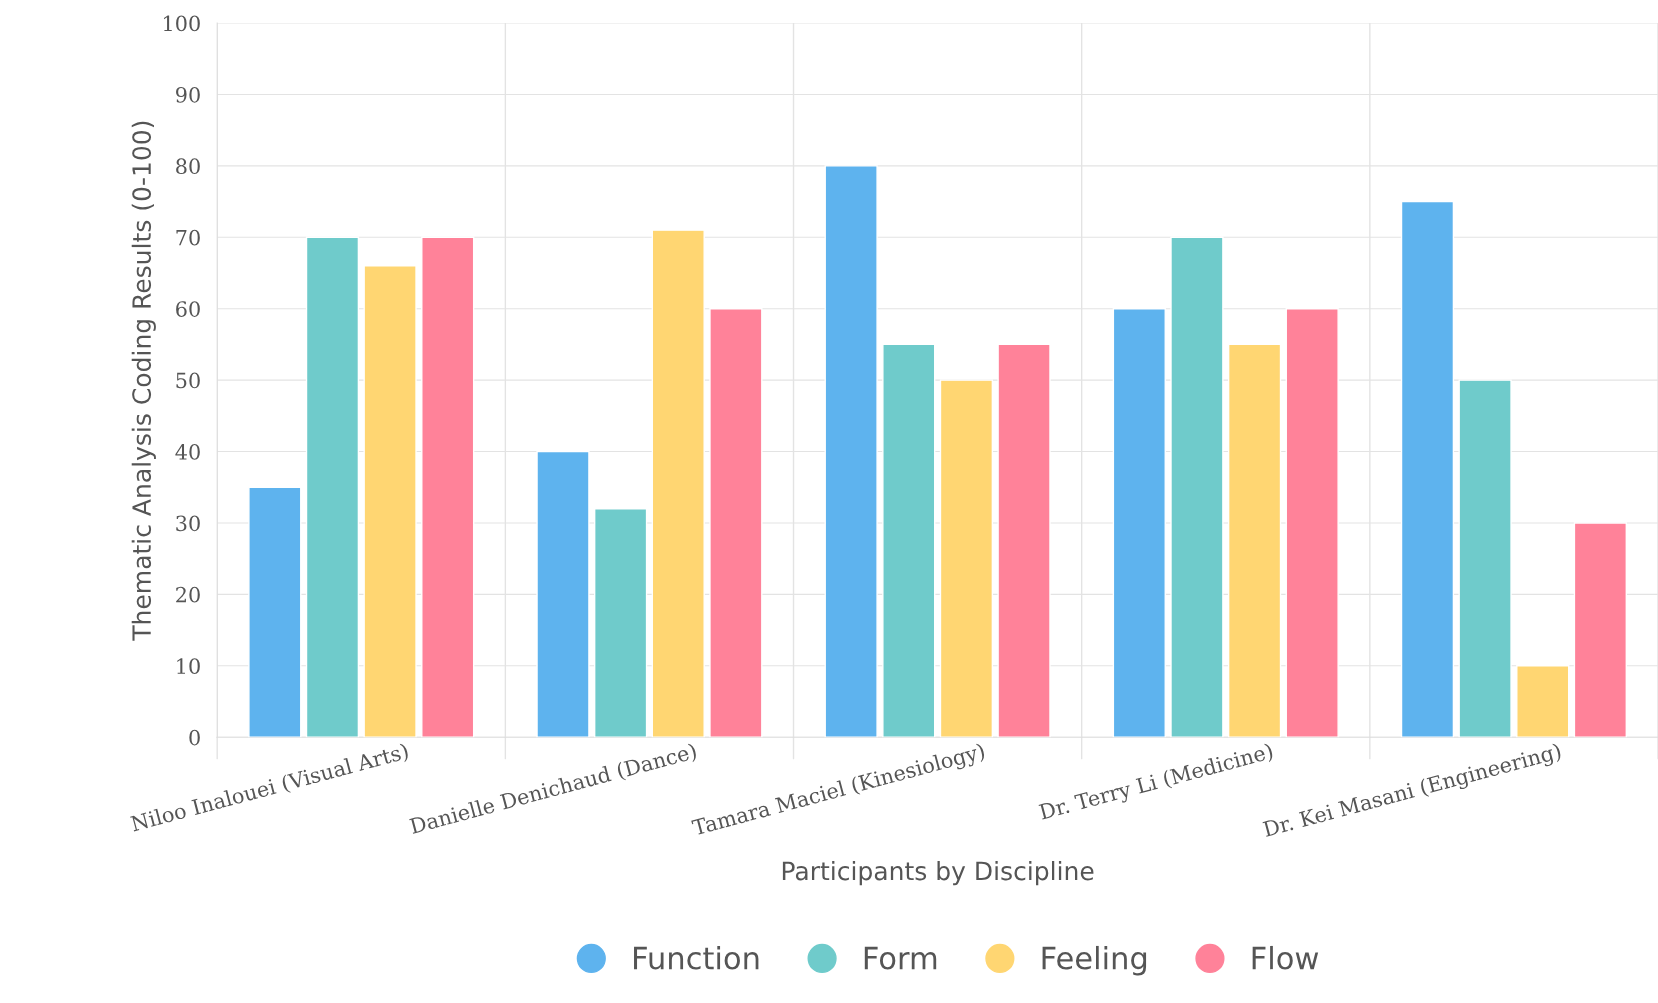 The height and width of the screenshot is (1003, 1658). What do you see at coordinates (188, 523) in the screenshot?
I see `y-tick-label: 30` at bounding box center [188, 523].